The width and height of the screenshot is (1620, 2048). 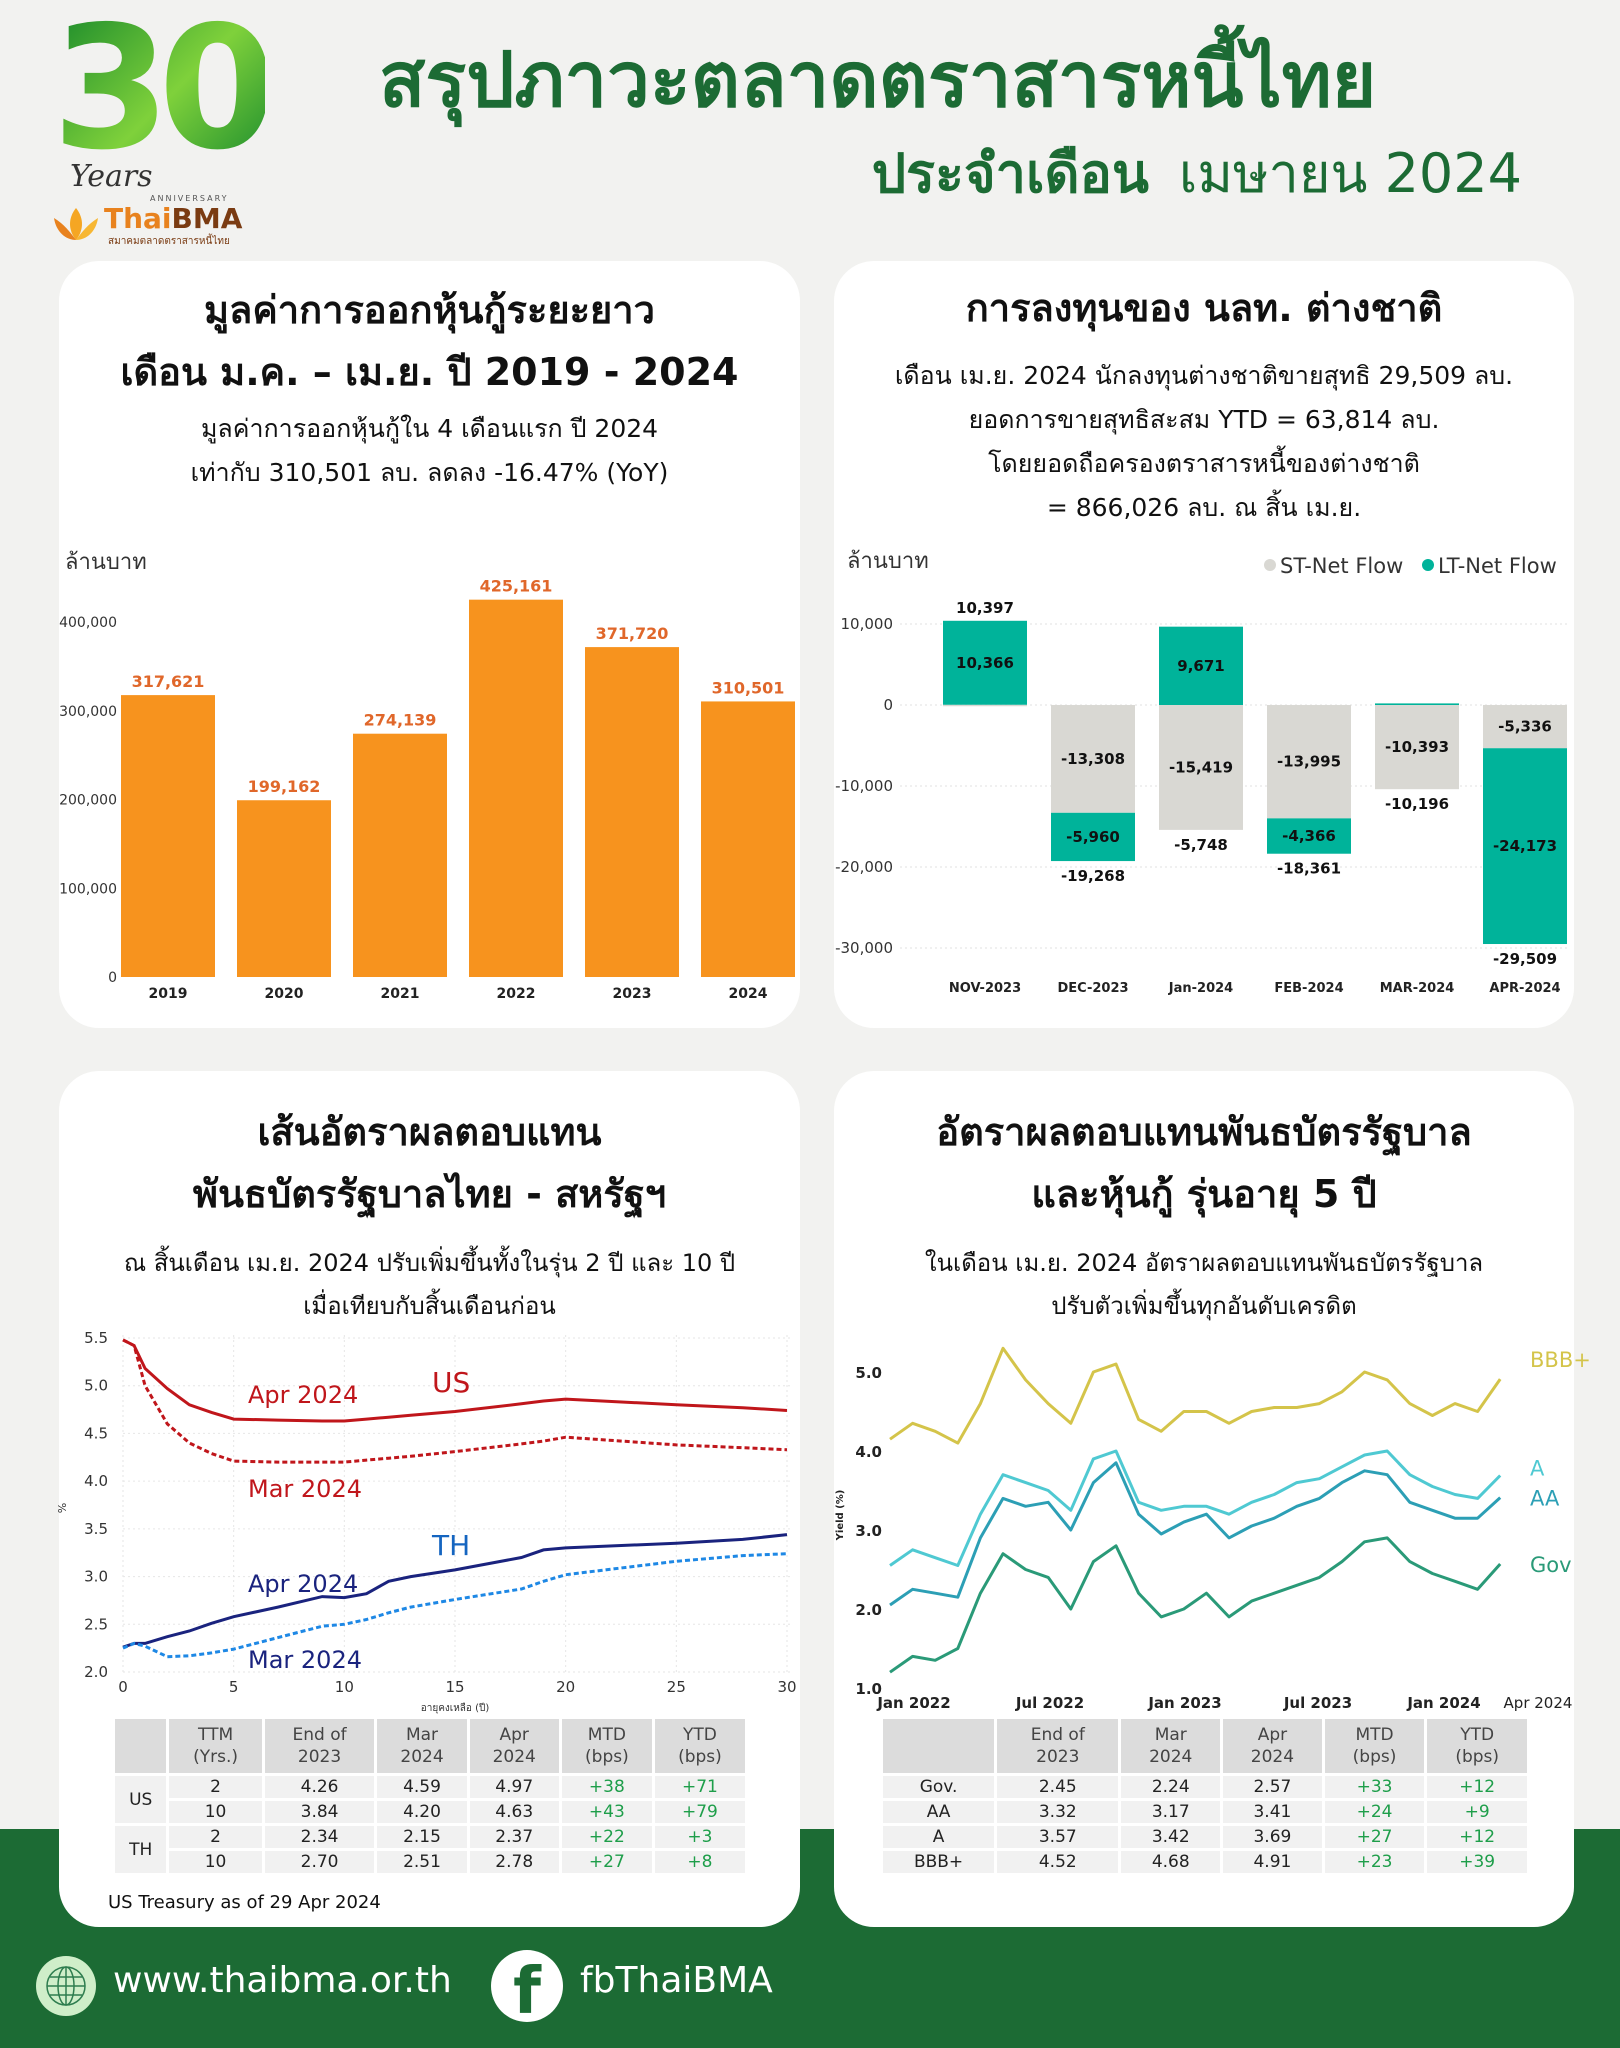 I want to click on logo-years: Years, so click(x=111, y=176).